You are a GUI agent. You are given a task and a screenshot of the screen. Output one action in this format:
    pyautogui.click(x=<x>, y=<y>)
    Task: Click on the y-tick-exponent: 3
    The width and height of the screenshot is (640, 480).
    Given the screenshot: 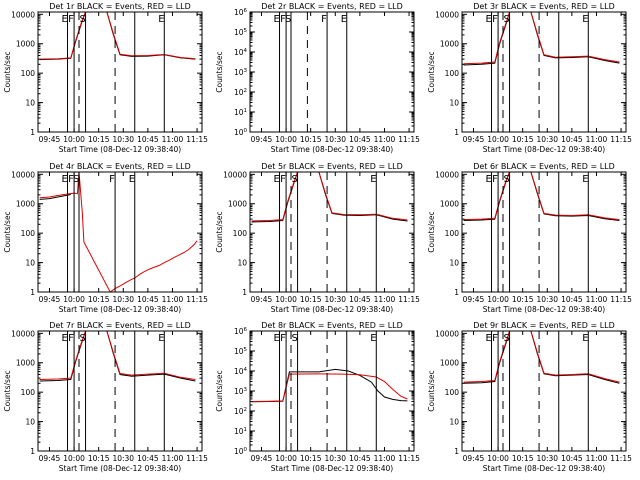 What is the action you would take?
    pyautogui.click(x=246, y=71)
    